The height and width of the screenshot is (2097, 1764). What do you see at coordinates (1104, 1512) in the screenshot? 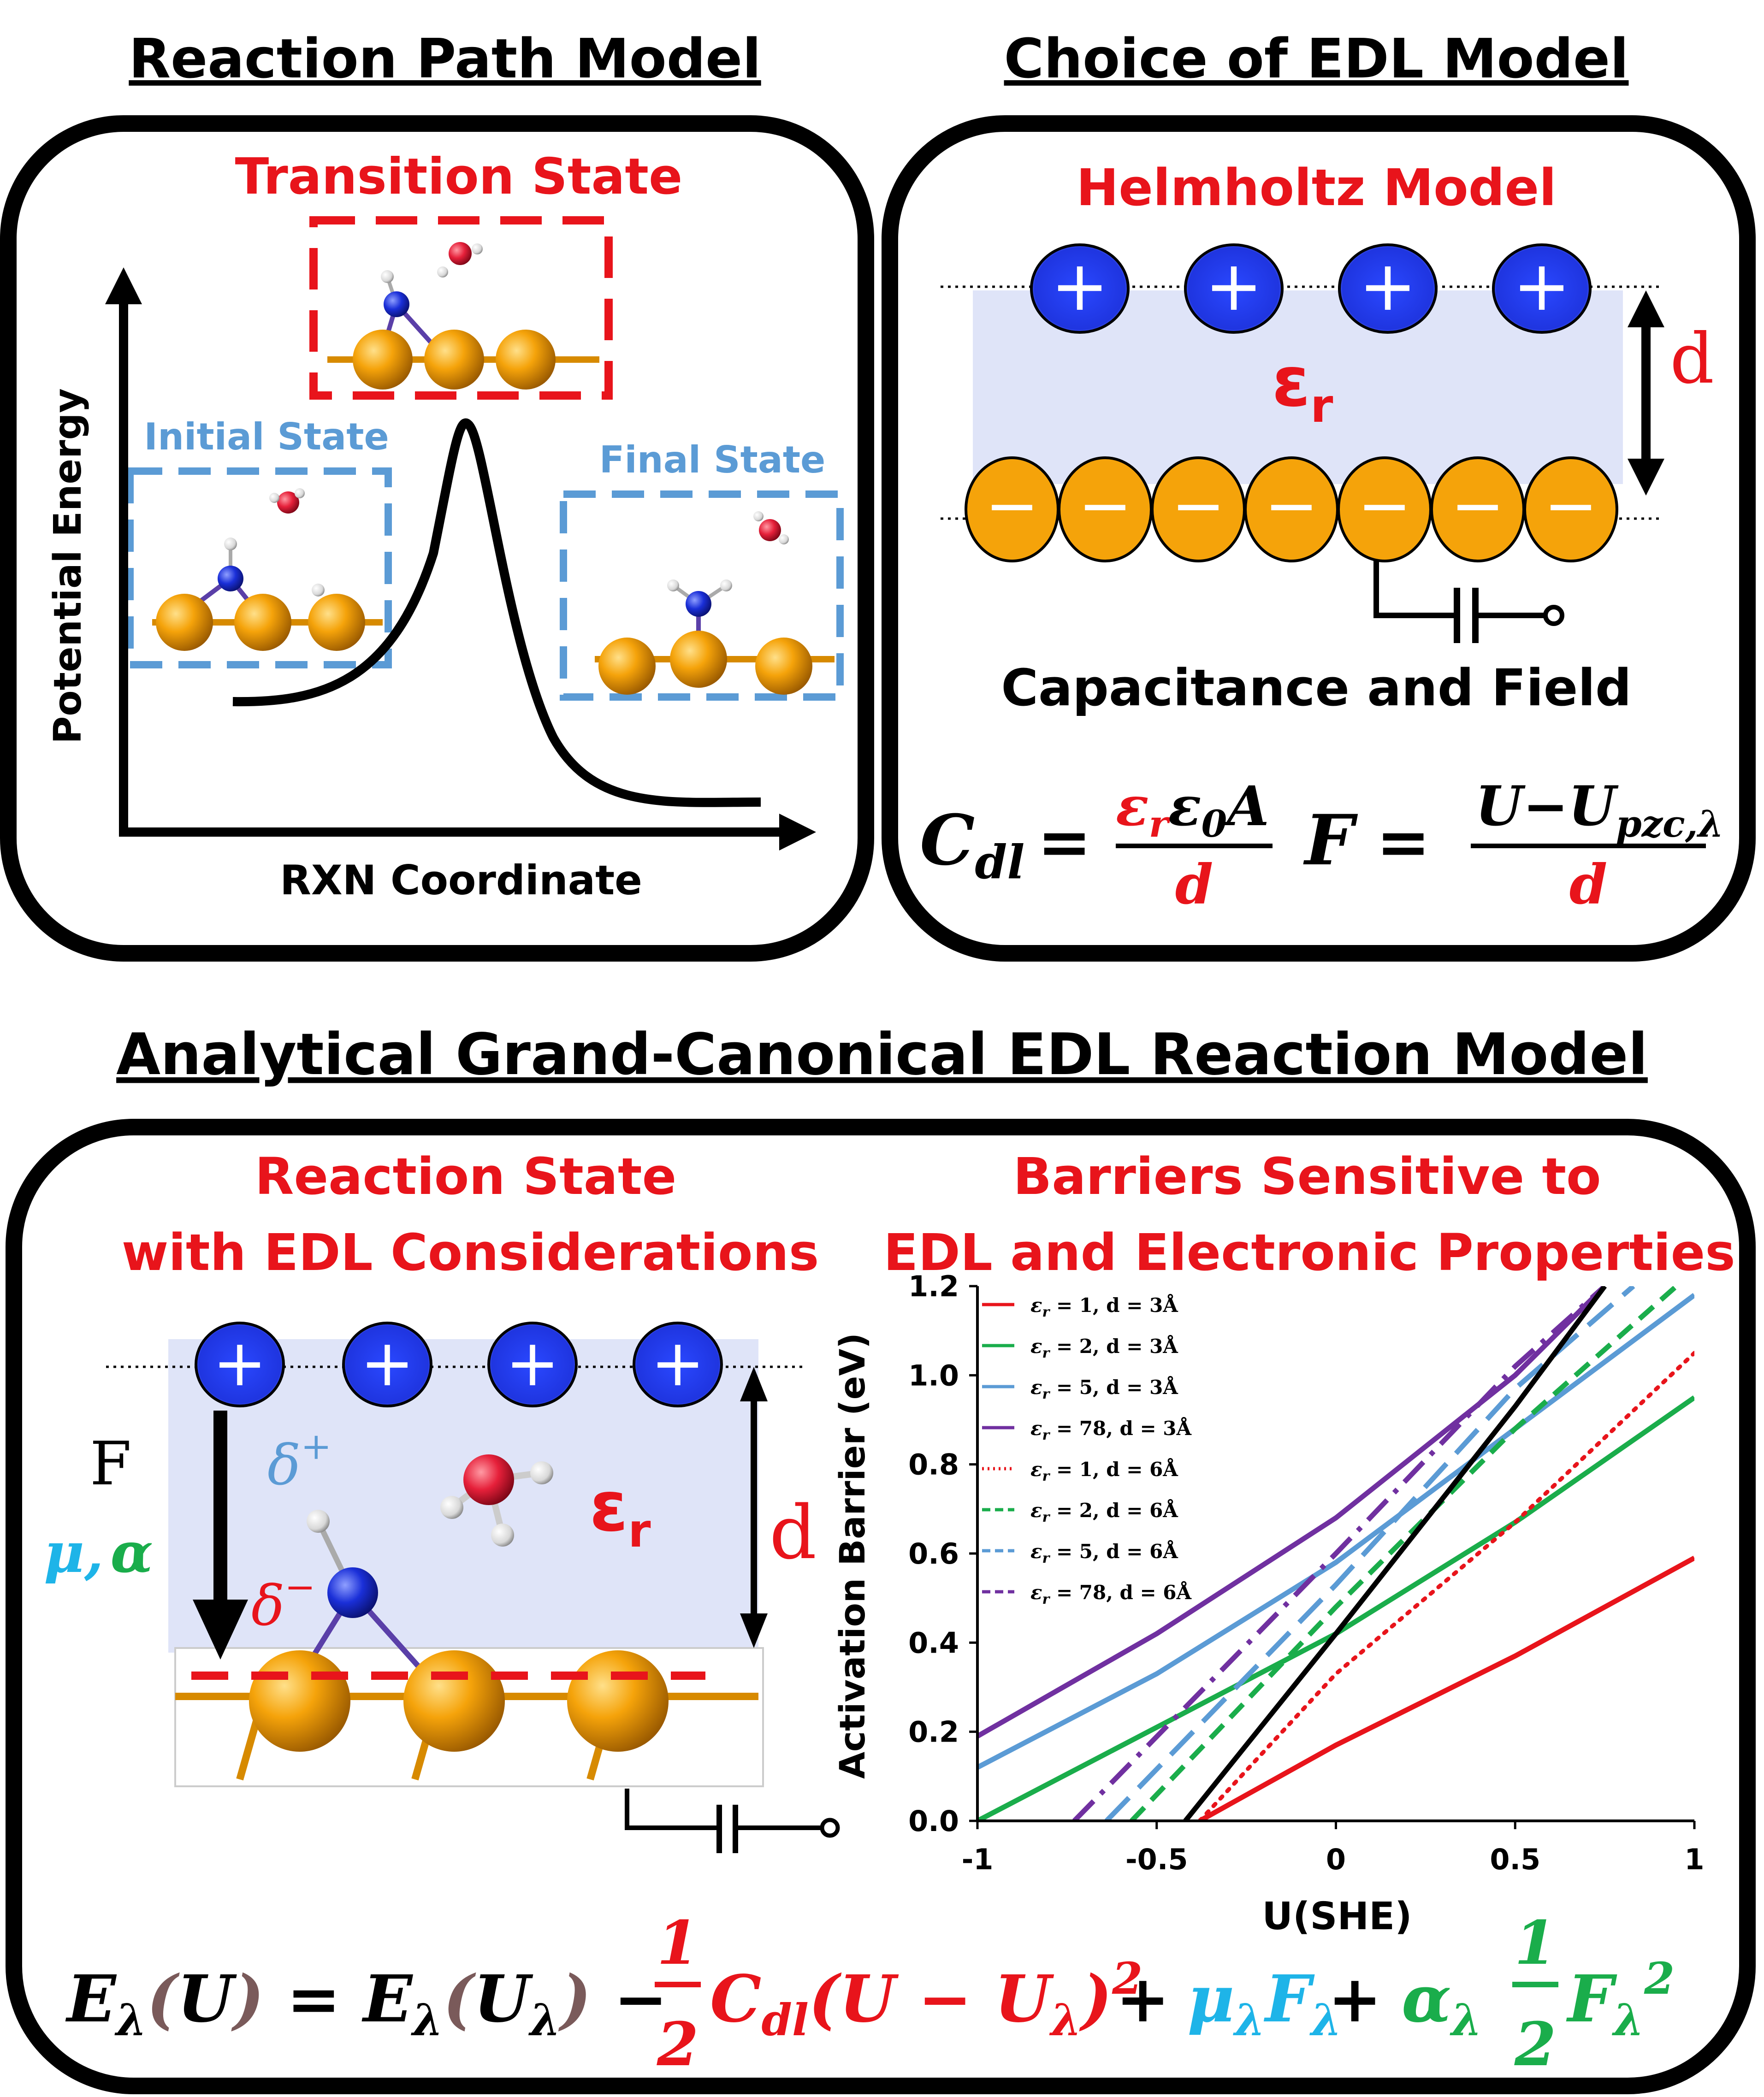
I see `legend-entry-5: εr = 2, d = 6Å` at bounding box center [1104, 1512].